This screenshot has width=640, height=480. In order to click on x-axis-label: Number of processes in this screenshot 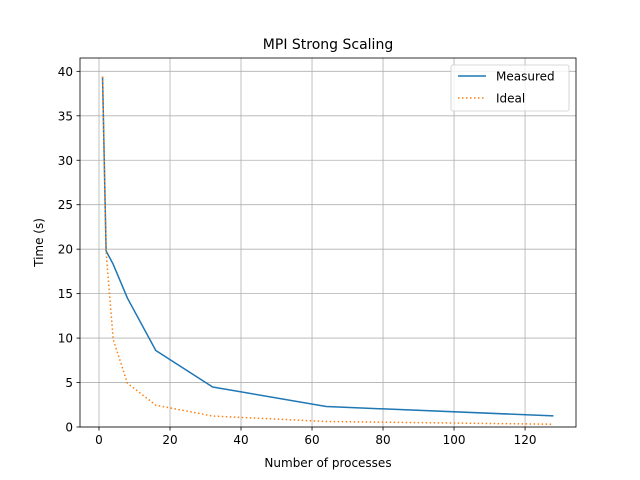, I will do `click(327, 463)`.